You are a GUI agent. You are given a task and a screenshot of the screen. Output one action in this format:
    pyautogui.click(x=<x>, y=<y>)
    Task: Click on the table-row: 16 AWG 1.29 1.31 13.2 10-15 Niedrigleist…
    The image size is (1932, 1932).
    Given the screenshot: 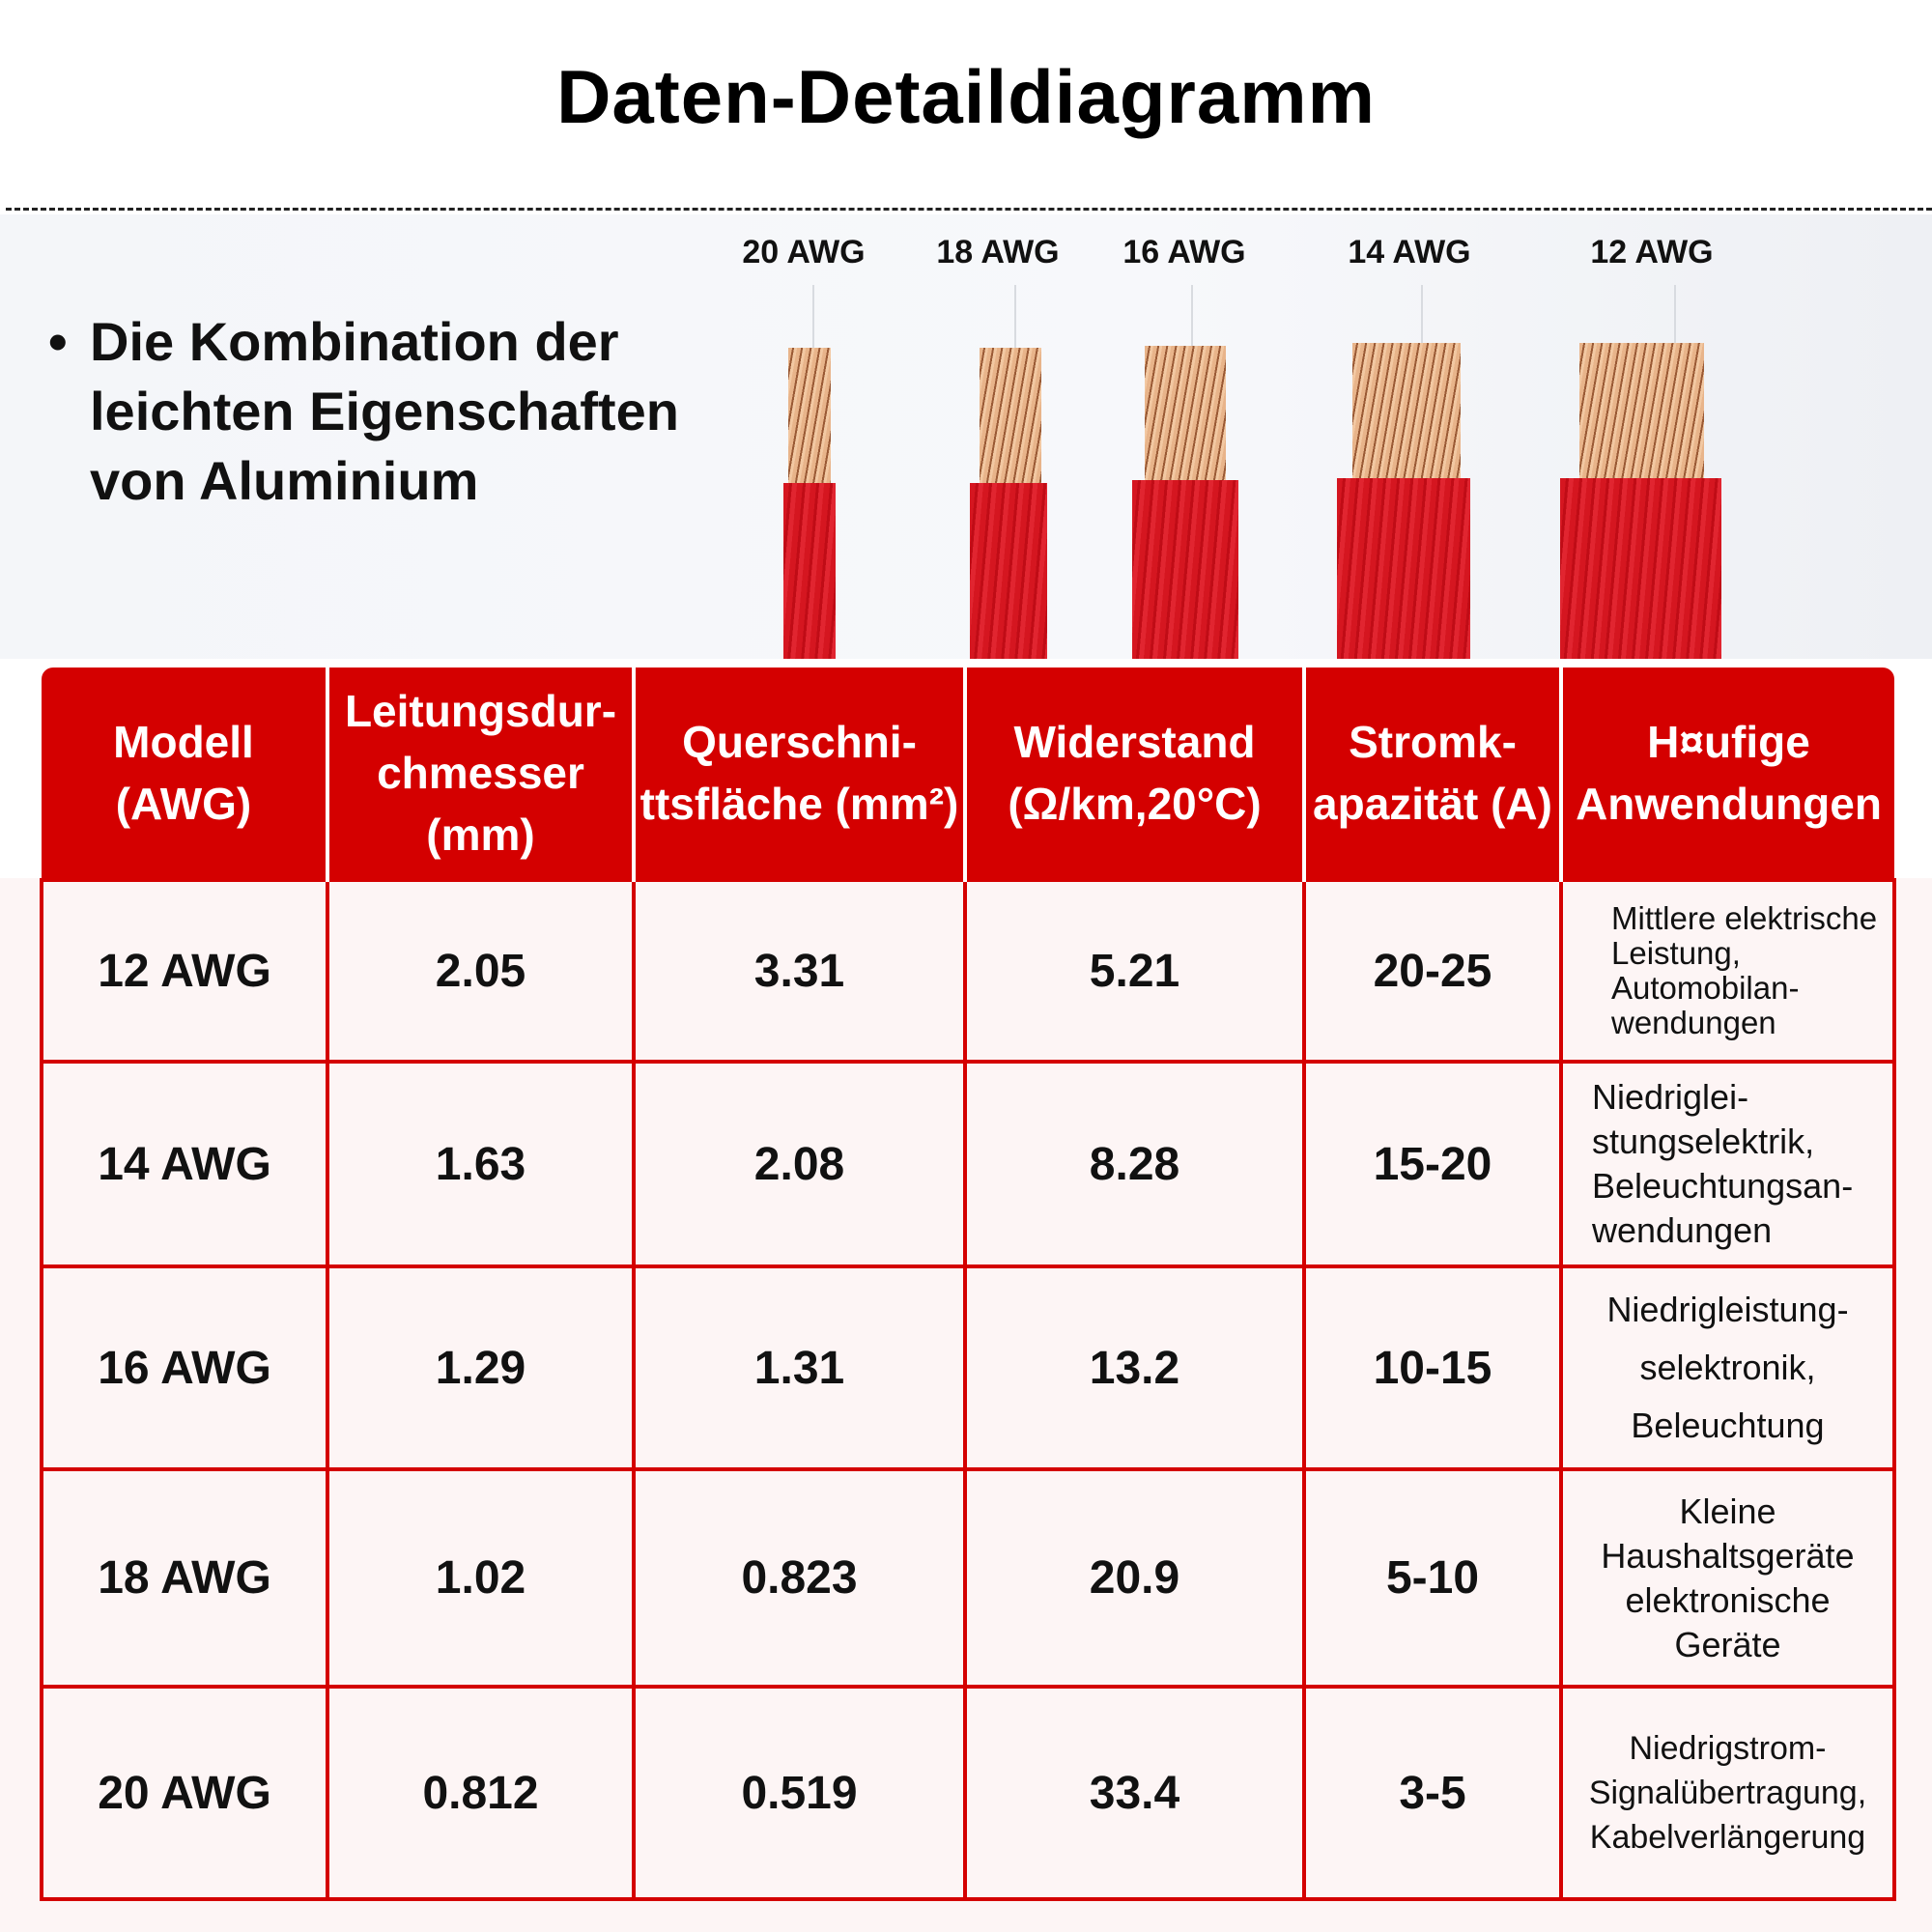 What is the action you would take?
    pyautogui.click(x=968, y=1367)
    